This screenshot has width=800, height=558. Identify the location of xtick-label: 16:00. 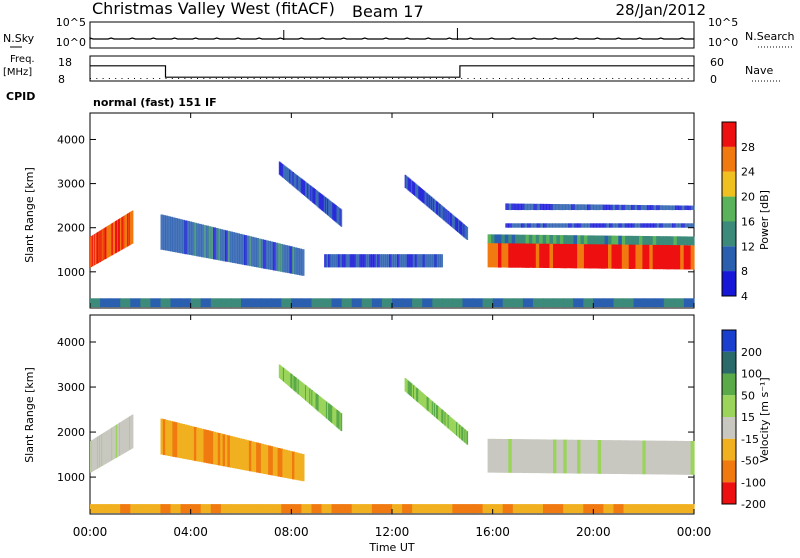
(492, 532).